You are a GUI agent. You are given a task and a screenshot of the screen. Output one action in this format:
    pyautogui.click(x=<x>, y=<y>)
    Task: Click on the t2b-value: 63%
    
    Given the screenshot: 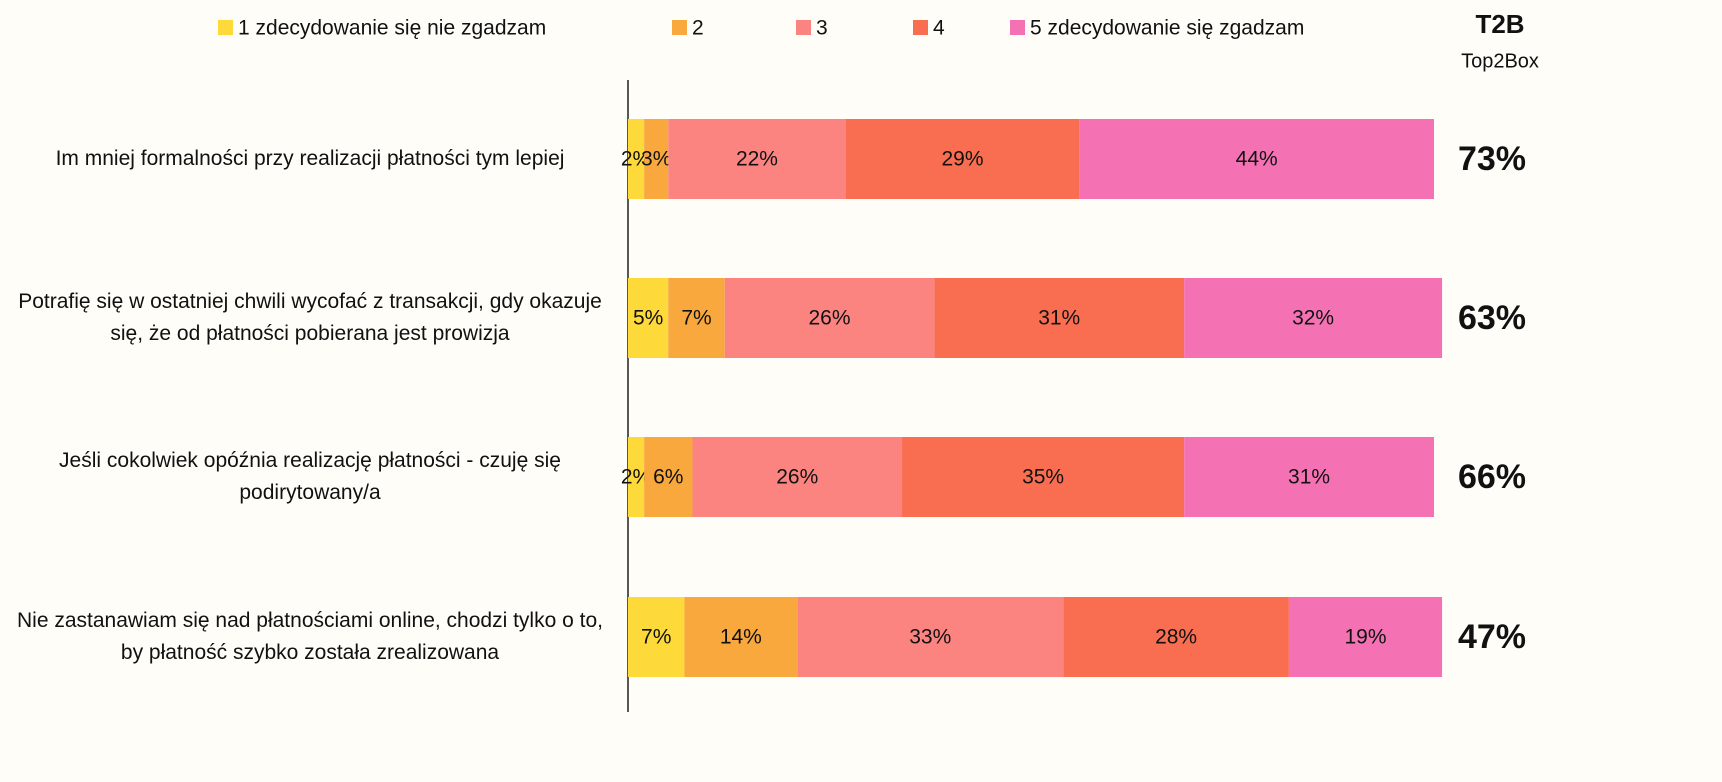 What is the action you would take?
    pyautogui.click(x=1492, y=318)
    